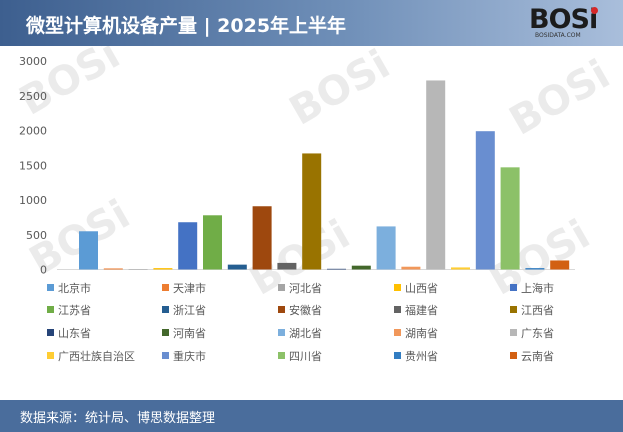 The width and height of the screenshot is (623, 432). What do you see at coordinates (563, 19) in the screenshot?
I see `logo-text: BOSi` at bounding box center [563, 19].